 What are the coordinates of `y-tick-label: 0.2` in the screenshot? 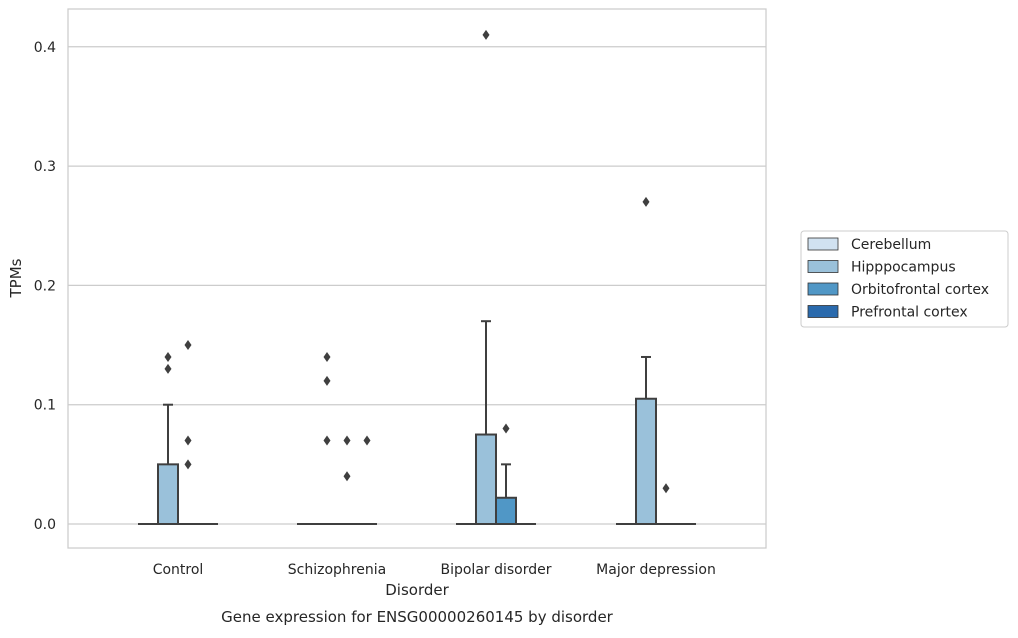 It's located at (45, 286).